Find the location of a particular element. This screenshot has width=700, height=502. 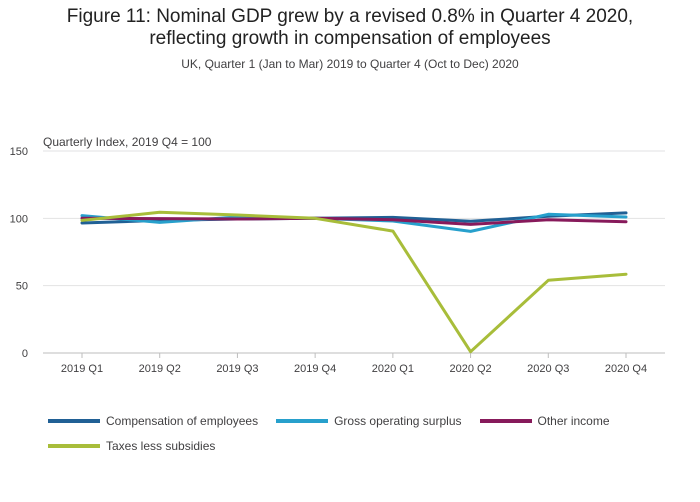

x-tick-label: 2020 Q3 is located at coordinates (548, 369).